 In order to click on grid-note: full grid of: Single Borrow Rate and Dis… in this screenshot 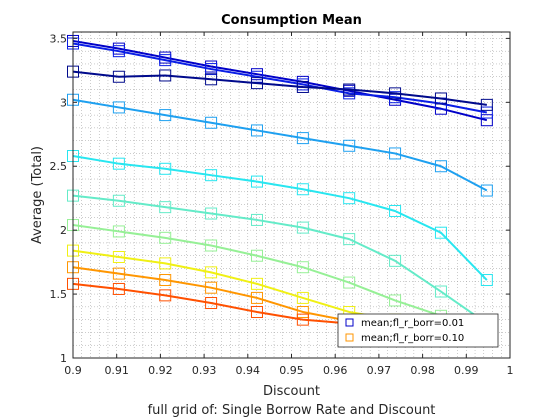, I will do `click(292, 410)`.